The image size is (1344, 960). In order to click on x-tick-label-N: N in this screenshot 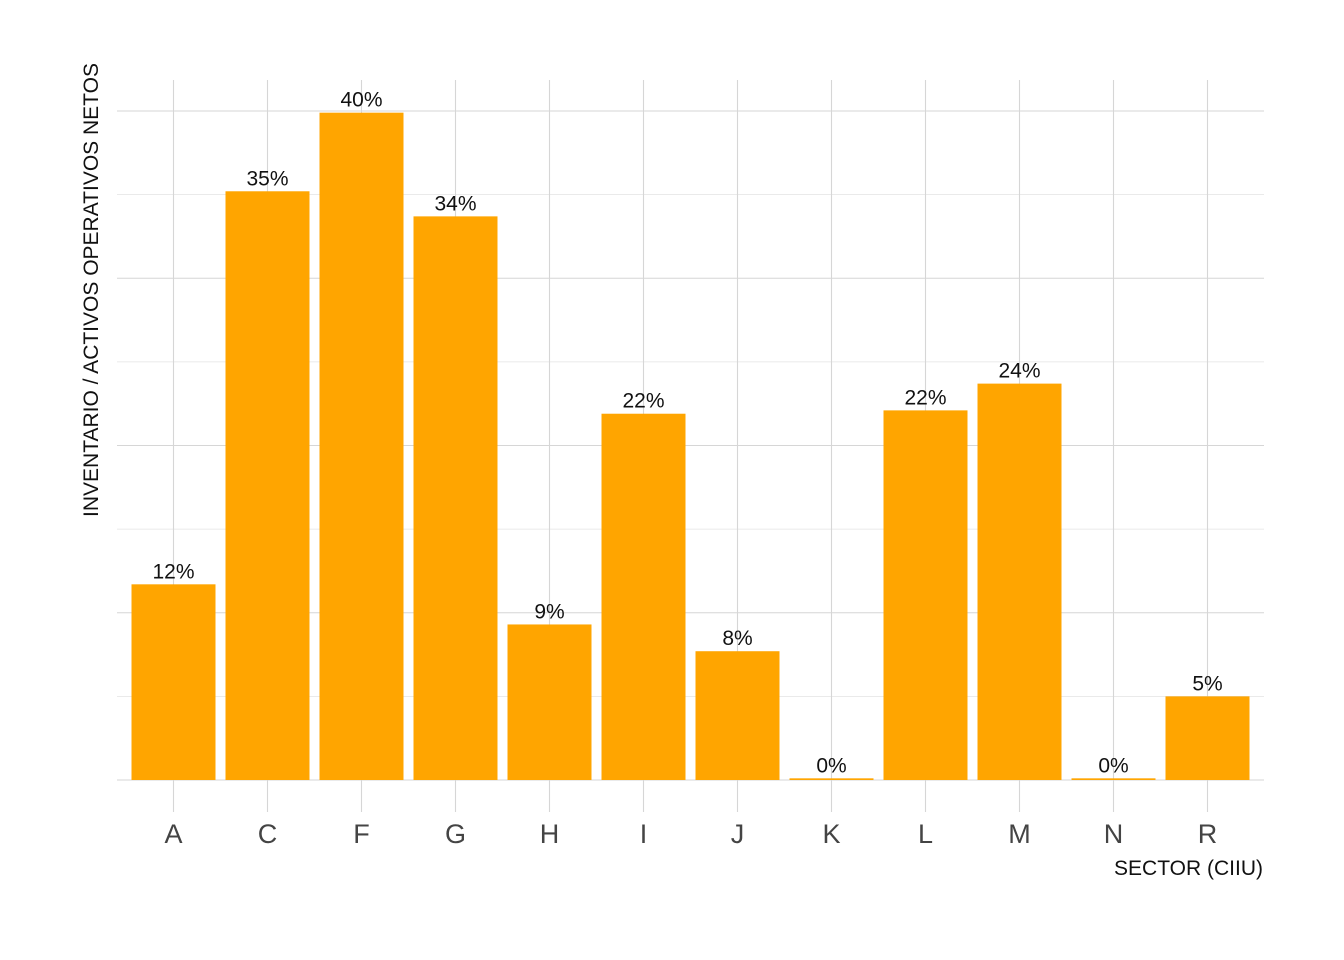, I will do `click(1114, 834)`.